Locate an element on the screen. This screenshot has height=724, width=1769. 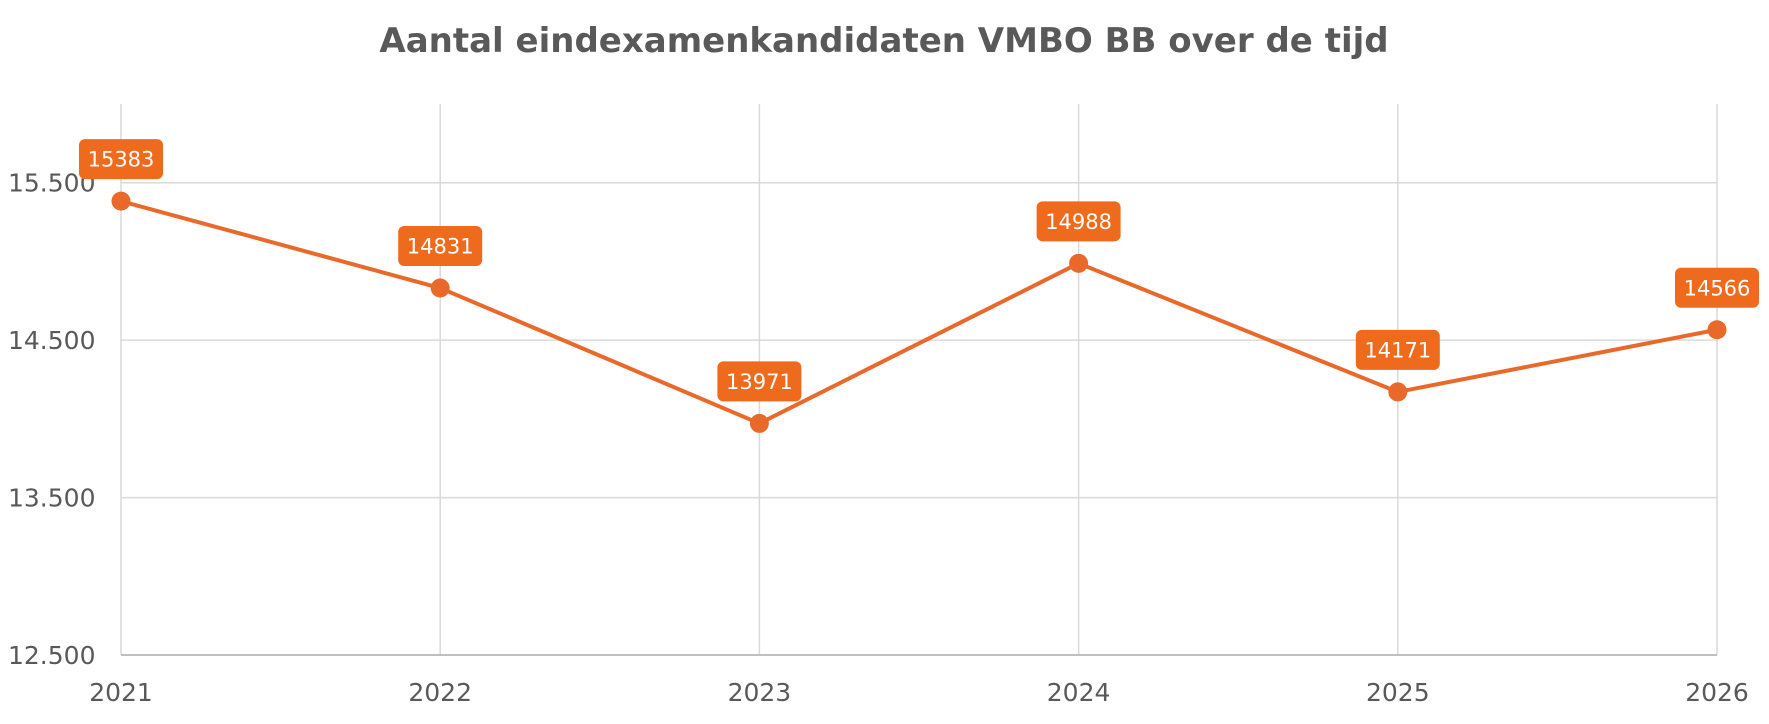
data-label-text: 13971 is located at coordinates (759, 382).